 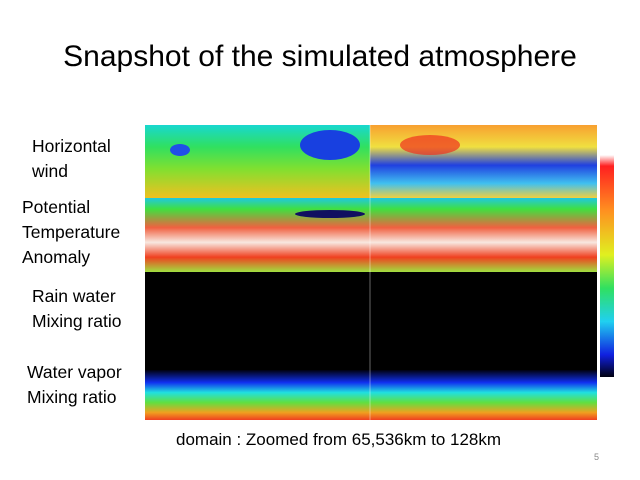 What do you see at coordinates (74, 385) in the screenshot?
I see `panel-label: Water vapor Mixing ratio` at bounding box center [74, 385].